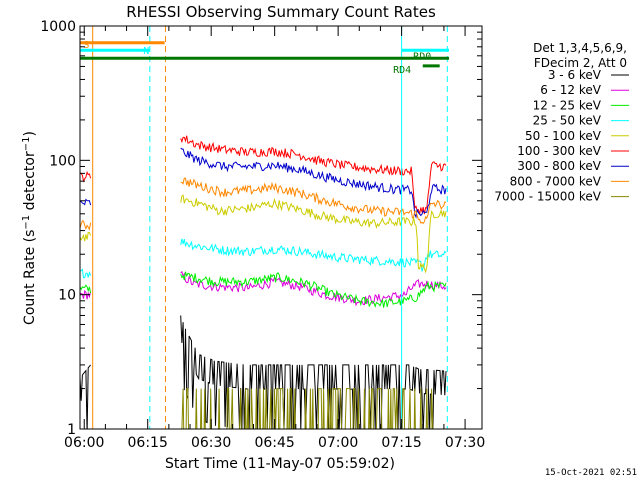  I want to click on y-axis-label: Count Rate (s−1 detector−1), so click(29, 228).